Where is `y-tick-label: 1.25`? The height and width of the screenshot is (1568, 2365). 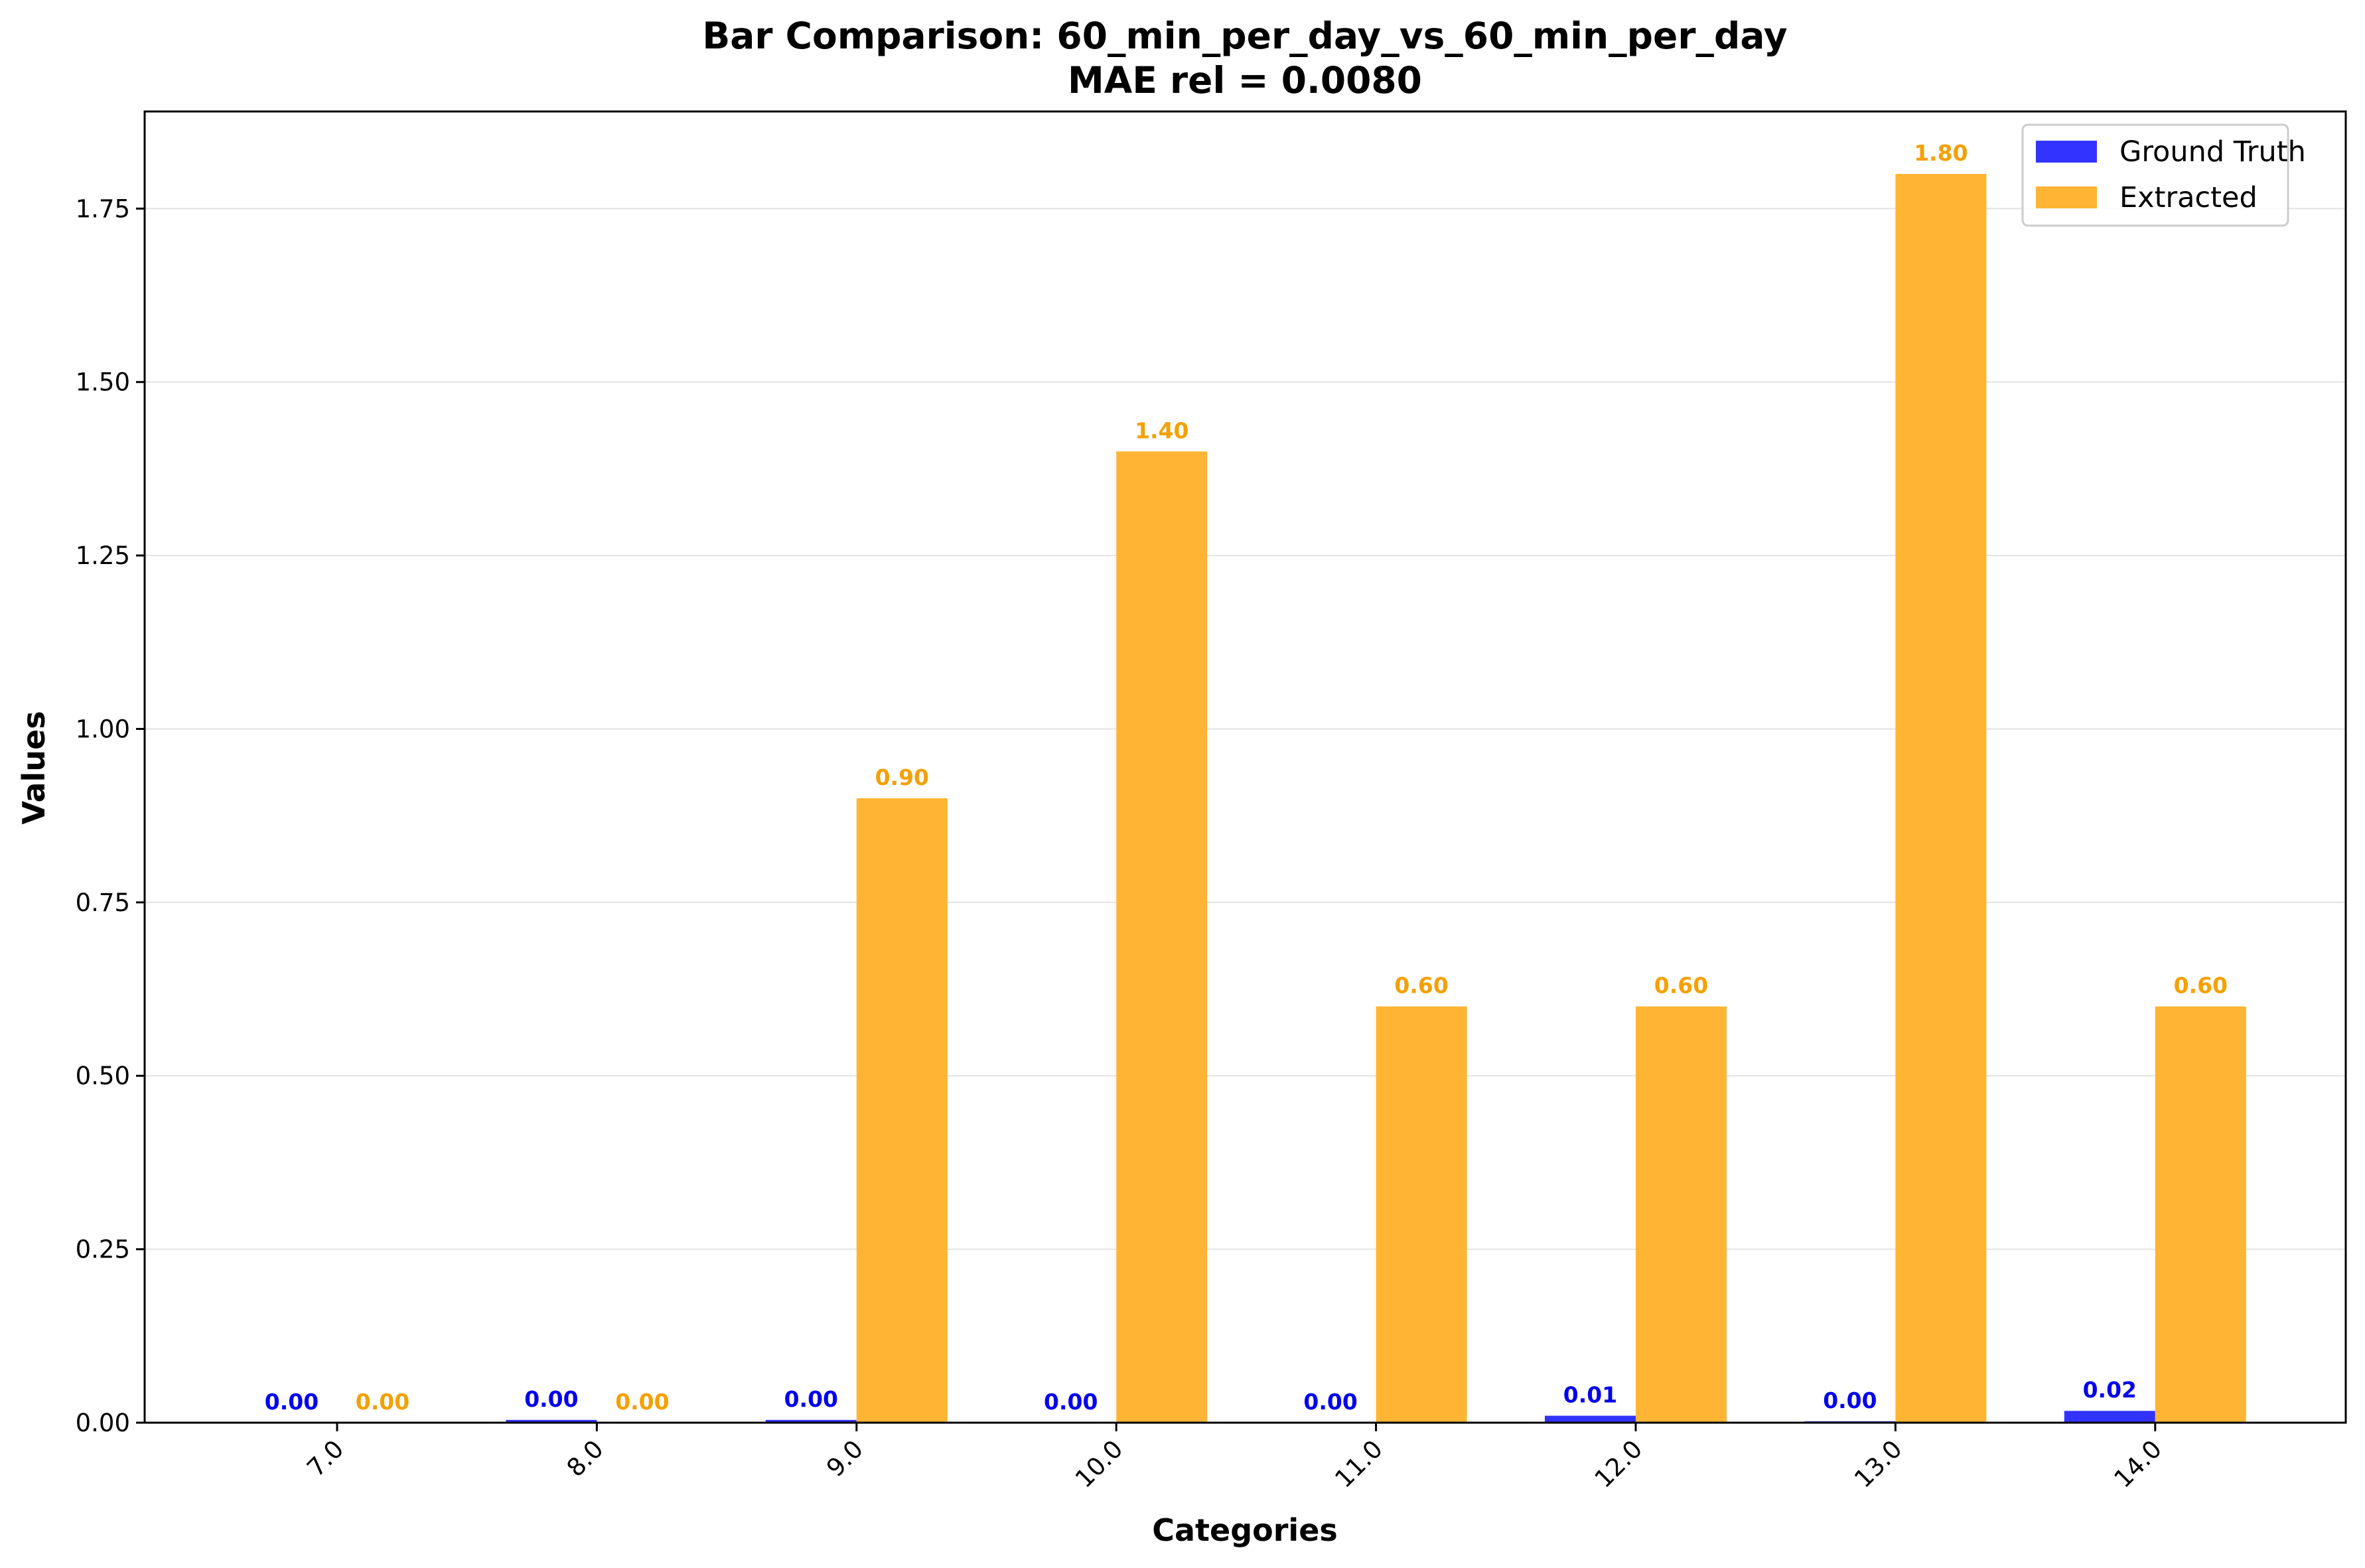 y-tick-label: 1.25 is located at coordinates (103, 555).